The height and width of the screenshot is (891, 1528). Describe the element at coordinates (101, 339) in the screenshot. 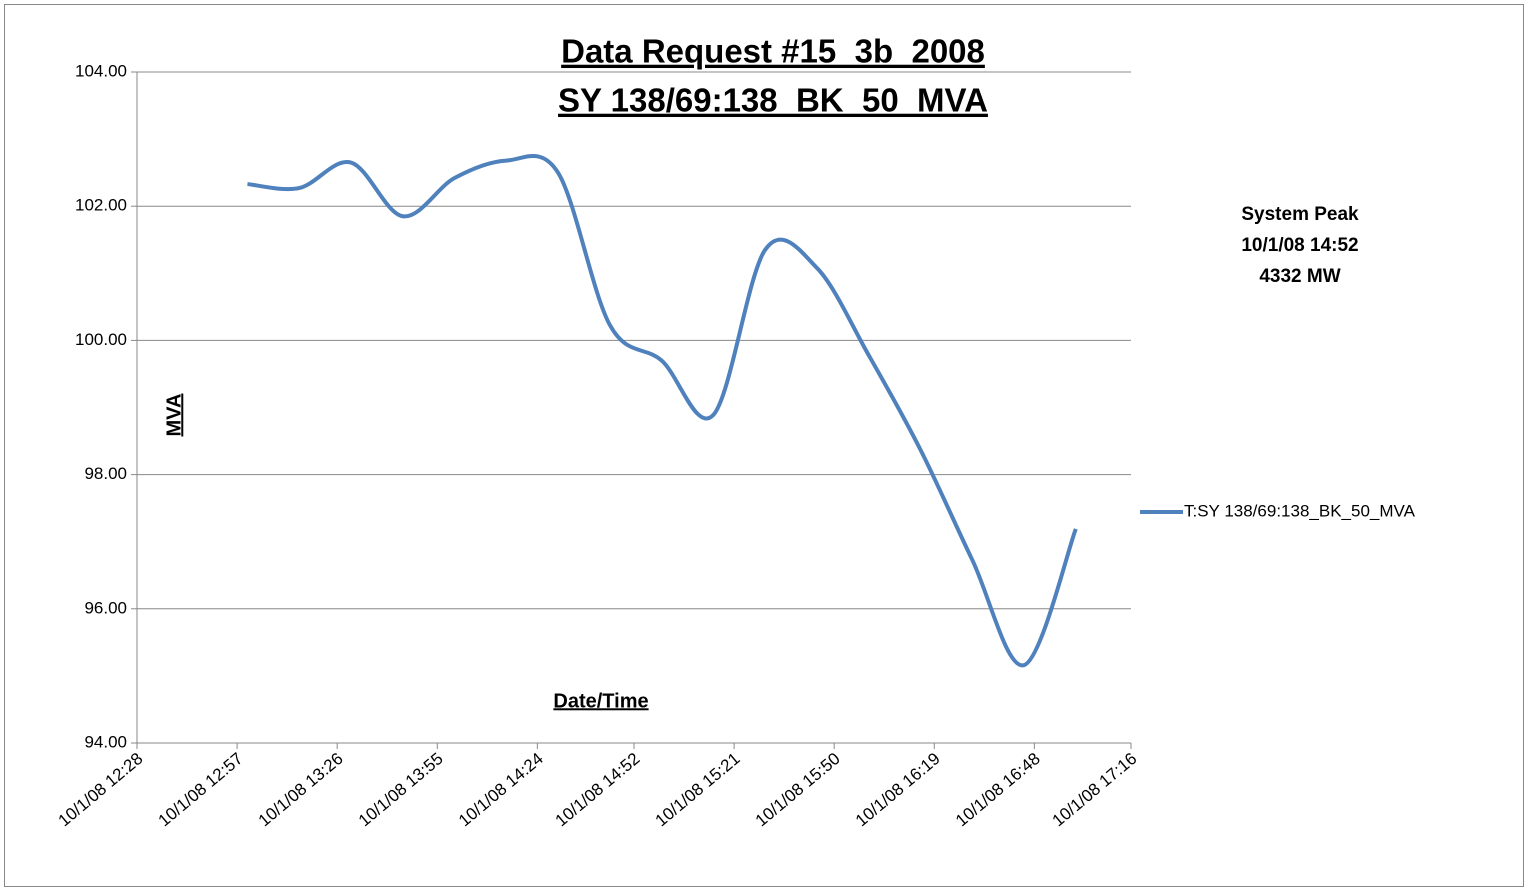

I see `y-tick-label: 100.00` at that location.